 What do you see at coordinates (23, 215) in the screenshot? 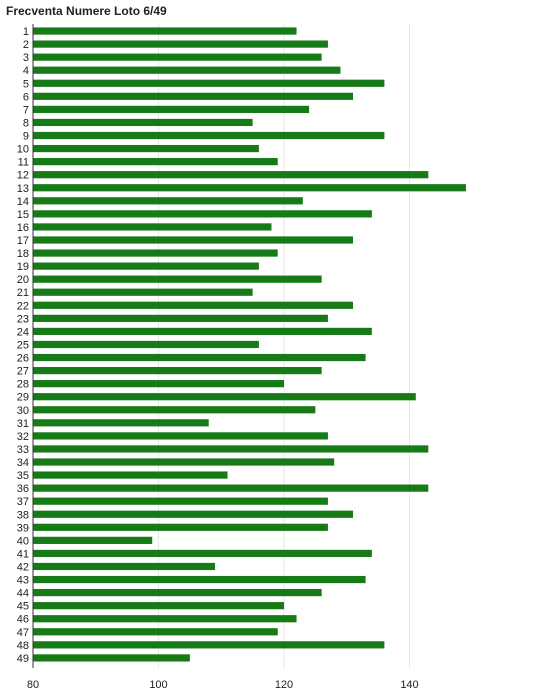
I see `category-label: 15` at bounding box center [23, 215].